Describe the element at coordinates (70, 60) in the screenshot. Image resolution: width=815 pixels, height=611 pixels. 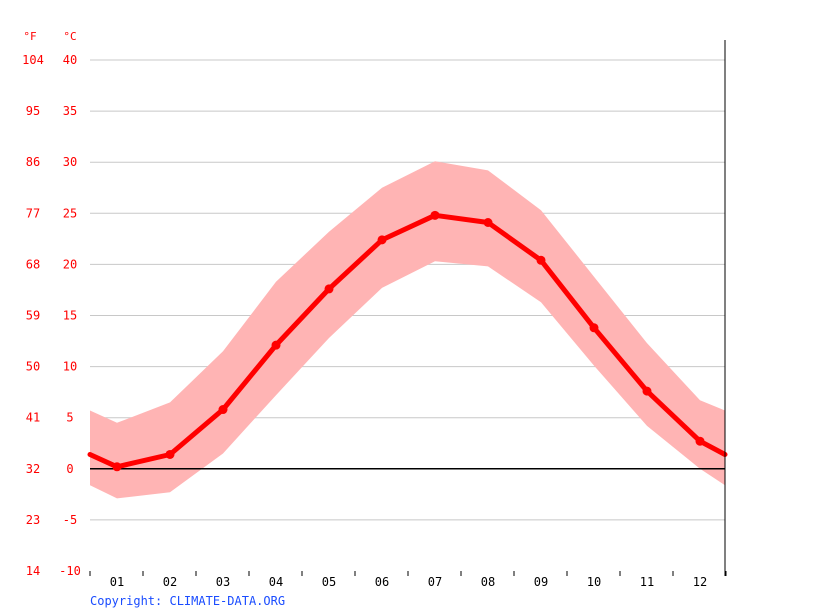
I see `celsius-tick-label: 40` at that location.